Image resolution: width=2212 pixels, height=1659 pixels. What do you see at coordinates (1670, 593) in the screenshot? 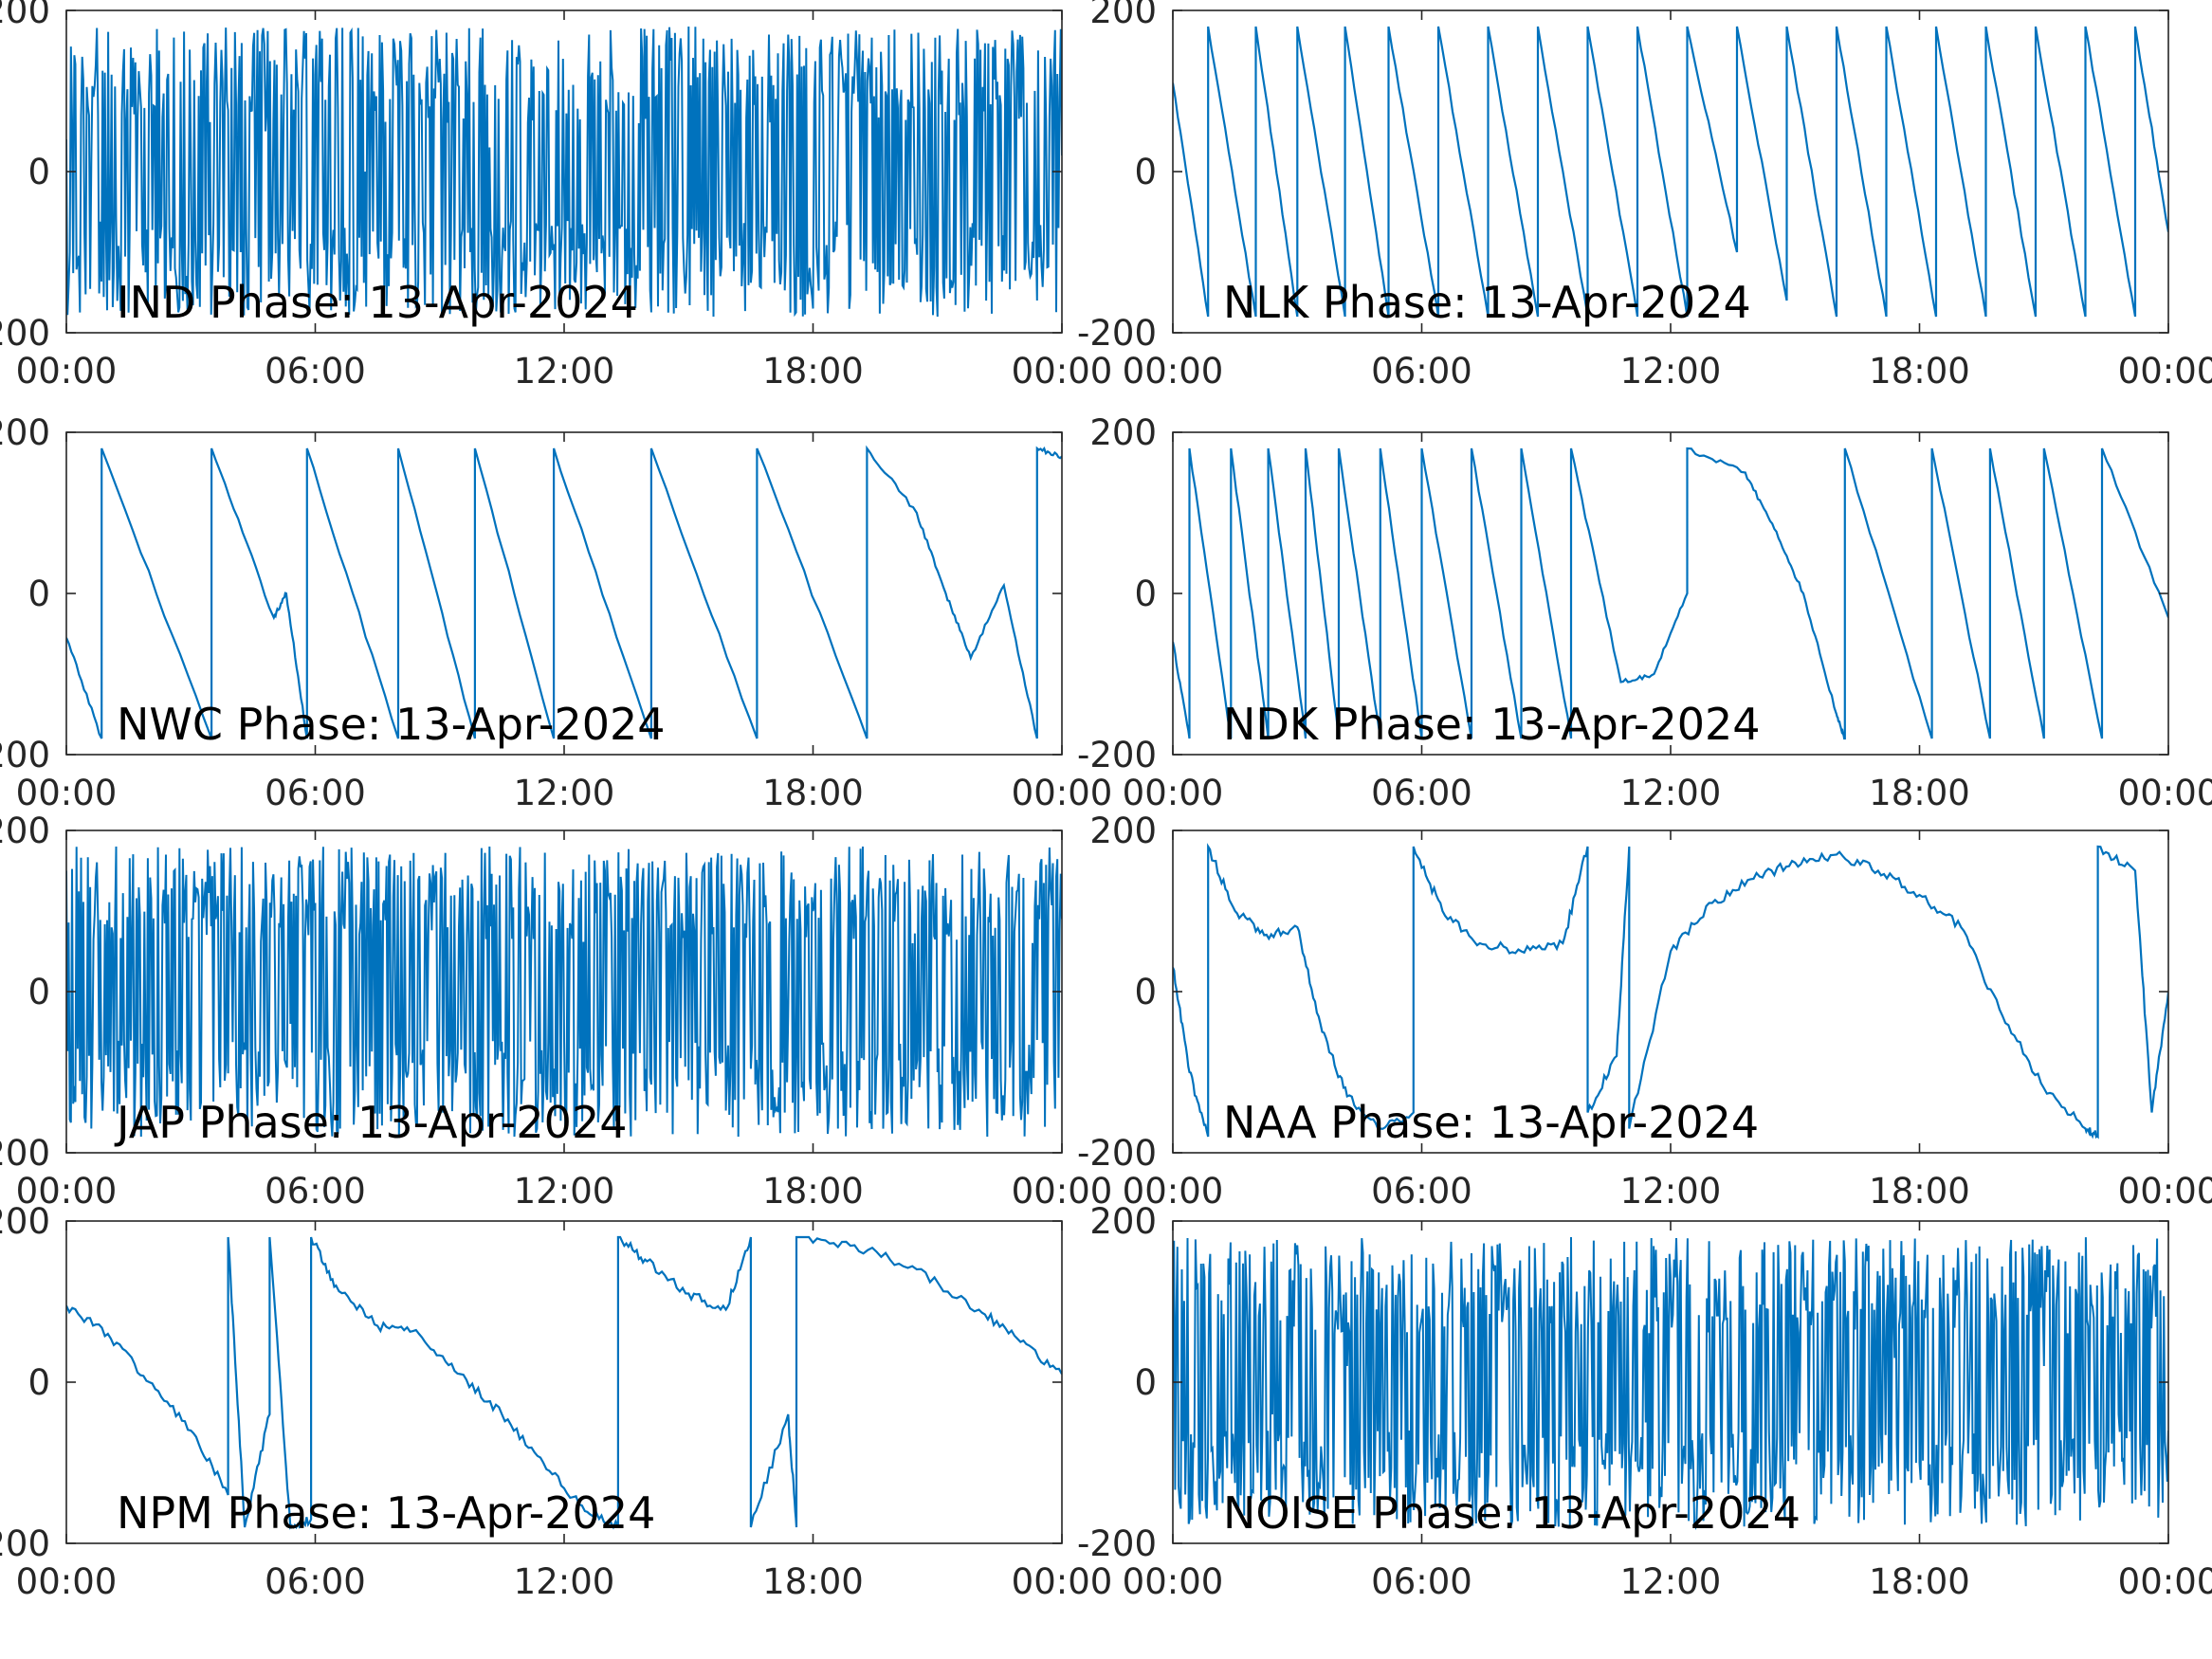
I see `phase-trace-ndk` at bounding box center [1670, 593].